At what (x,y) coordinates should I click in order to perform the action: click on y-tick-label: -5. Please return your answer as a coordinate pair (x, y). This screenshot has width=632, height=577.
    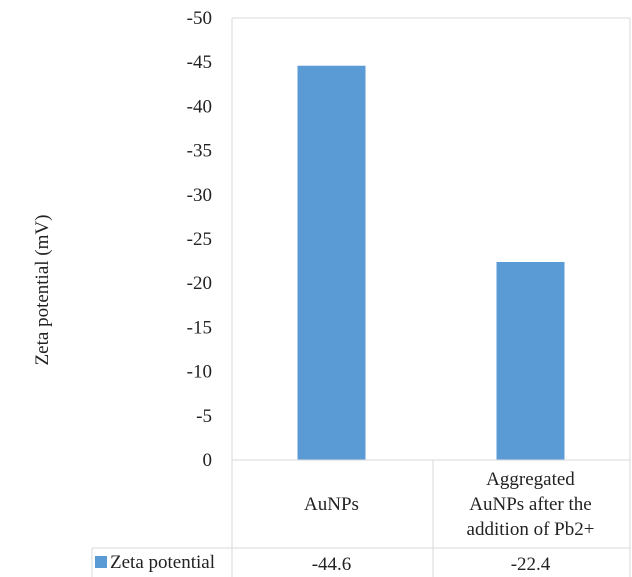
    Looking at the image, I should click on (204, 416).